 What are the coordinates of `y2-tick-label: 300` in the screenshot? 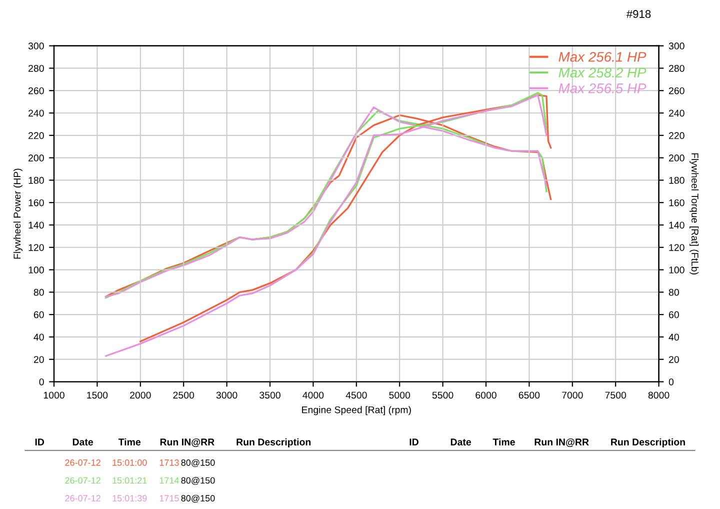 It's located at (676, 46).